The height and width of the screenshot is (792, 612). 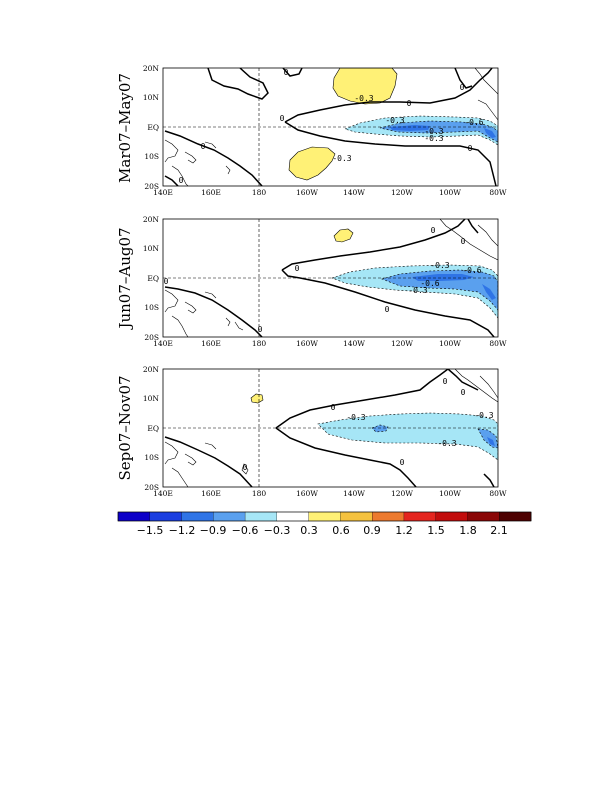 I want to click on p1-yellow-south, so click(x=312, y=163).